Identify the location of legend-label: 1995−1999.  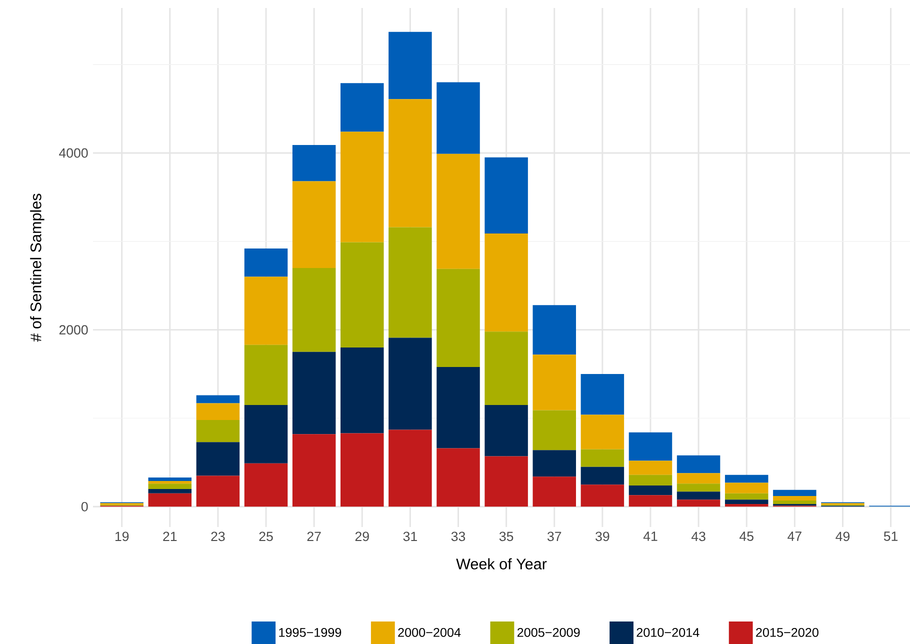
(310, 632).